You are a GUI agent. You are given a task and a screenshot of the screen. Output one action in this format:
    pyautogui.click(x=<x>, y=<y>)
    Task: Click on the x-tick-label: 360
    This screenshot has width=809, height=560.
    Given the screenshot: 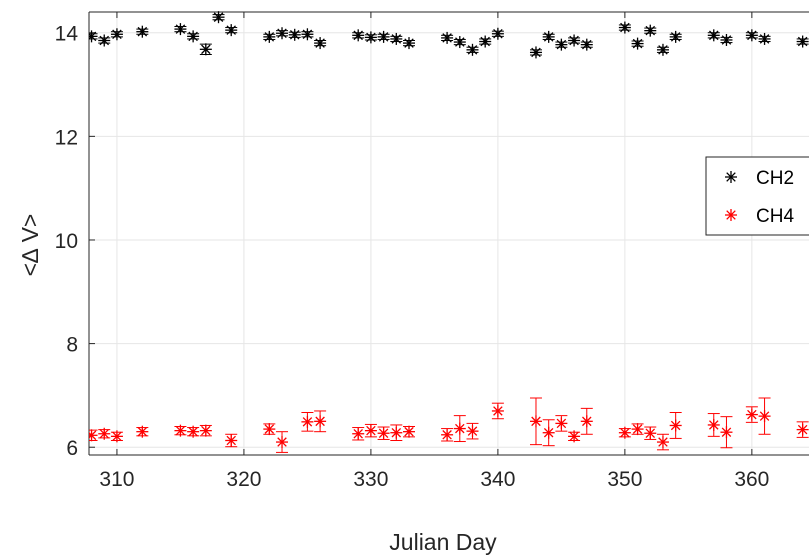 What is the action you would take?
    pyautogui.click(x=751, y=479)
    